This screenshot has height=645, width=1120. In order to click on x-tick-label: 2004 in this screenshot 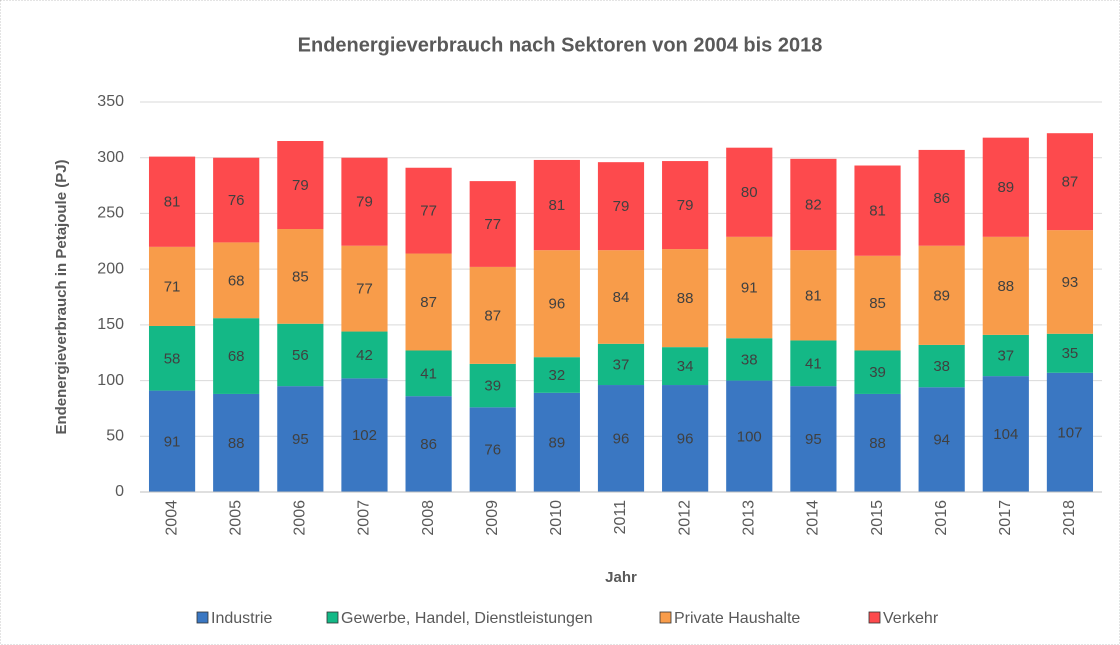, I will do `click(171, 518)`.